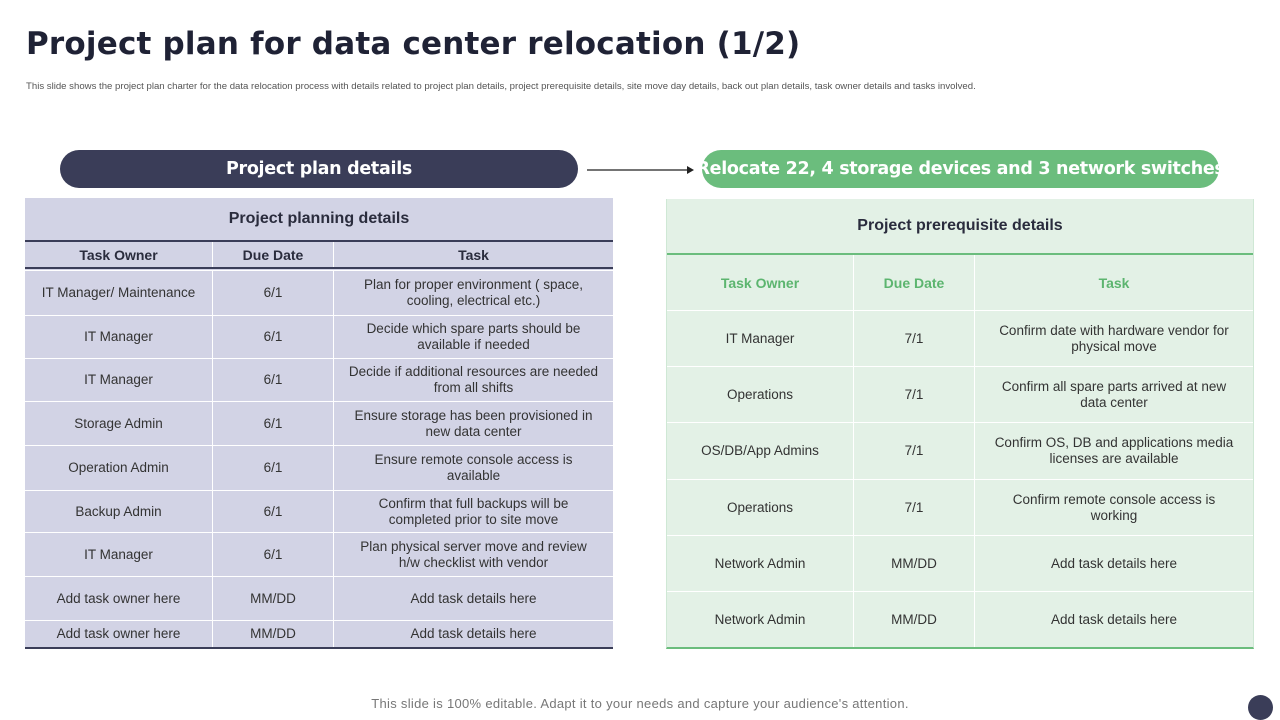 Image resolution: width=1280 pixels, height=720 pixels. I want to click on task-cell: Confirm remote console access is working, so click(1114, 507).